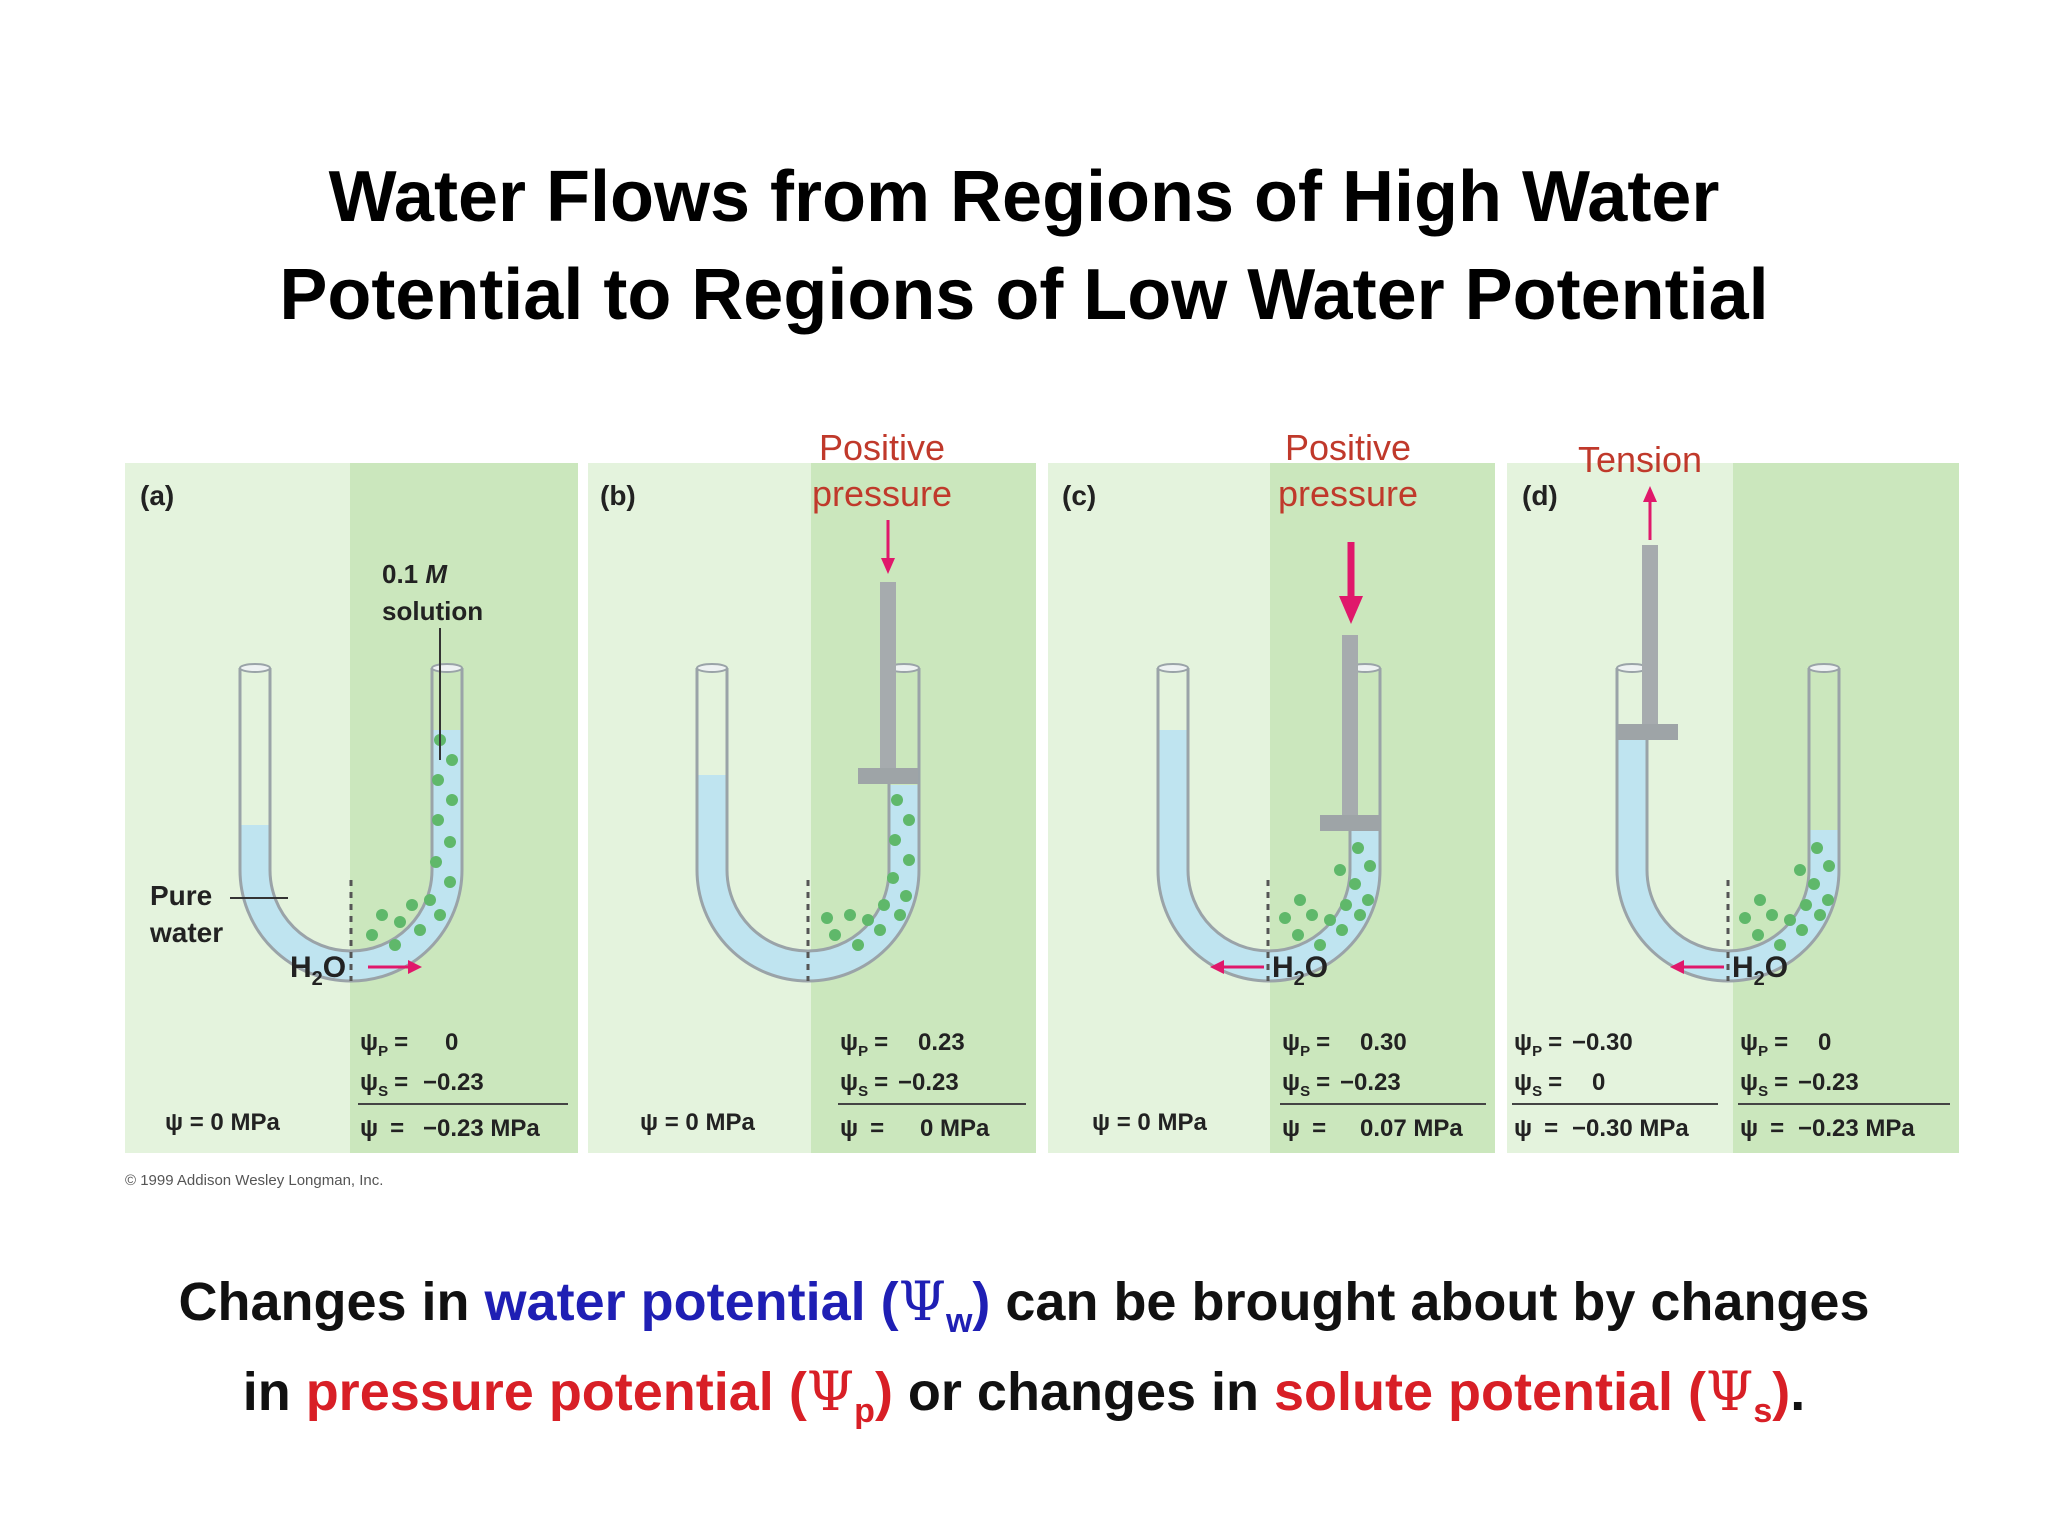  I want to click on u-tube-d, so click(1728, 764).